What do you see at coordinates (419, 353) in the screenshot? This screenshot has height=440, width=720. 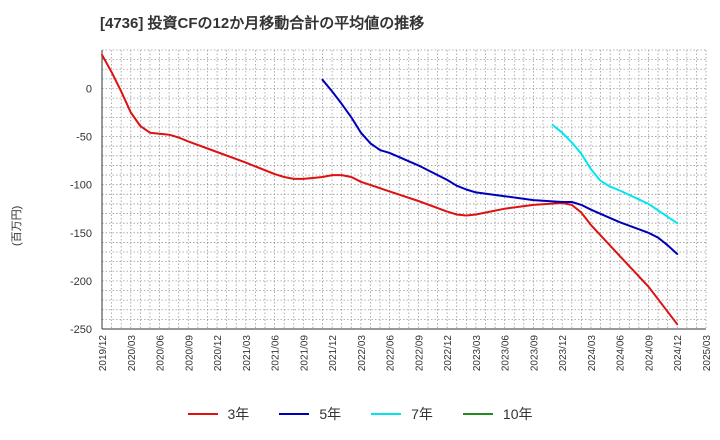 I see `x-tick-label: 2022/09` at bounding box center [419, 353].